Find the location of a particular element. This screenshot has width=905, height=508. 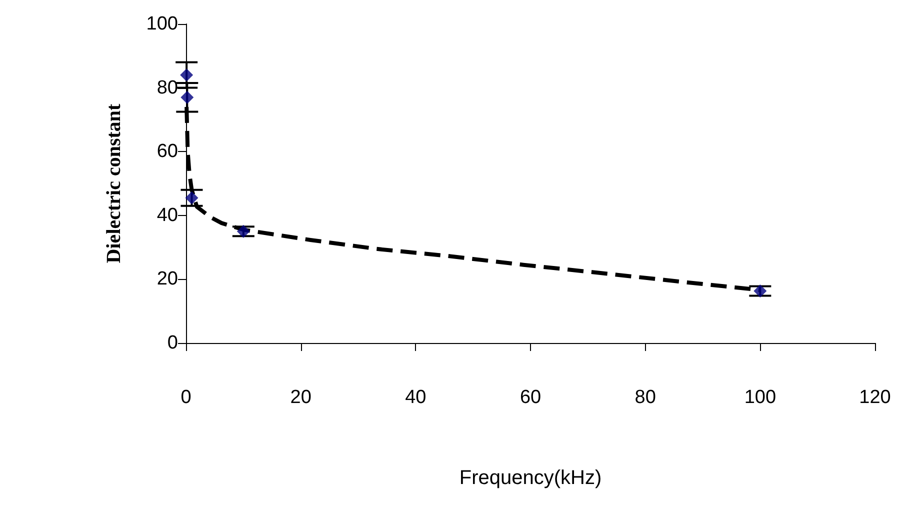

y-axis-title: Dielectric constant is located at coordinates (114, 183).